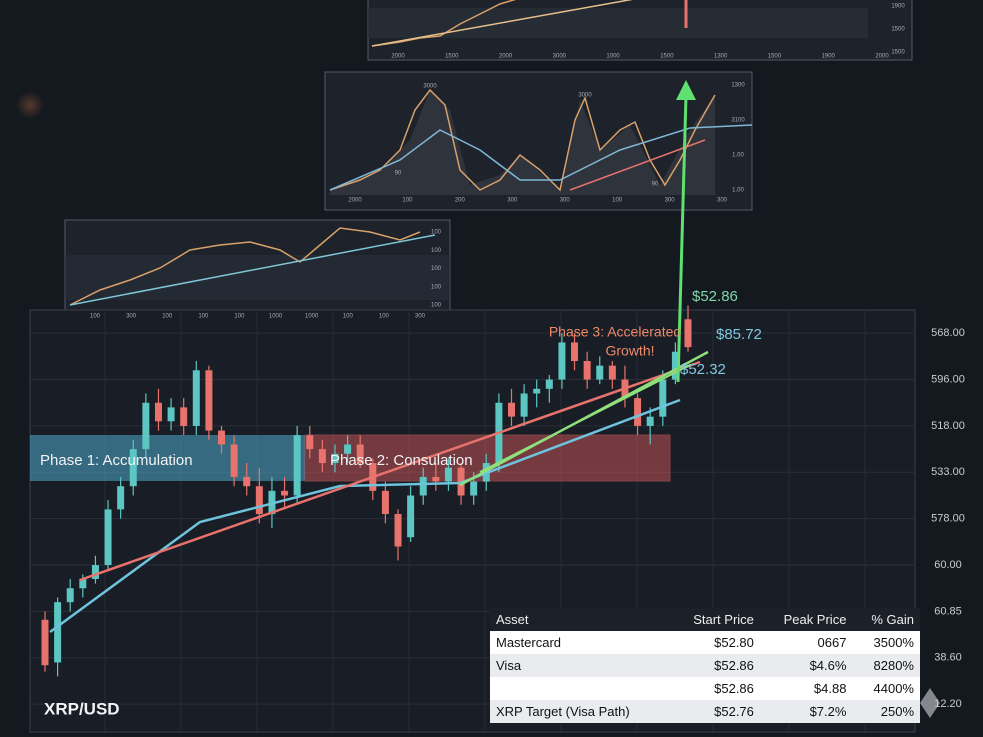 This screenshot has height=737, width=983. I want to click on inset-x-label: 1000, so click(613, 57).